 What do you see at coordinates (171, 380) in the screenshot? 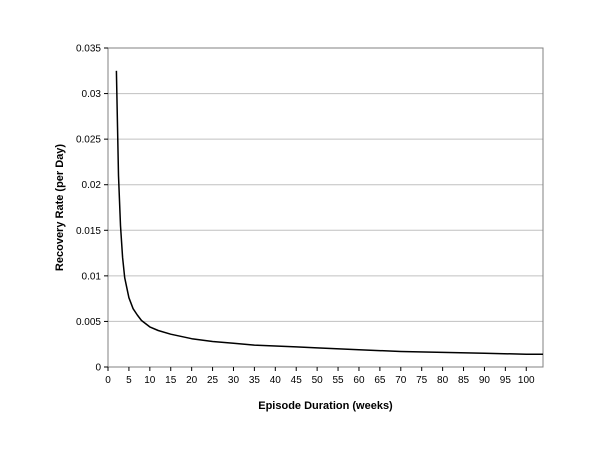
I see `x-tick-label: 15` at bounding box center [171, 380].